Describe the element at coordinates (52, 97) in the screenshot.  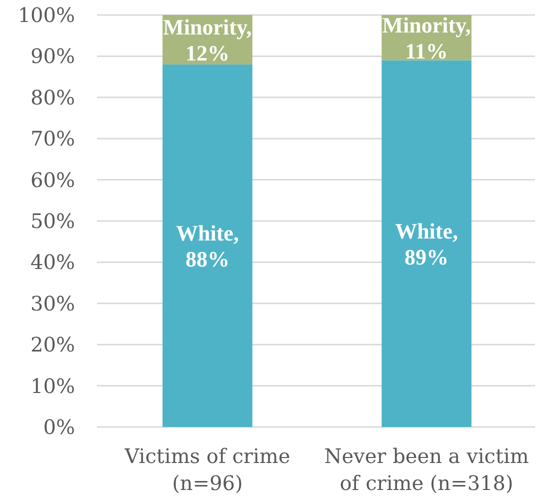
I see `y-tick-label: 80%` at that location.